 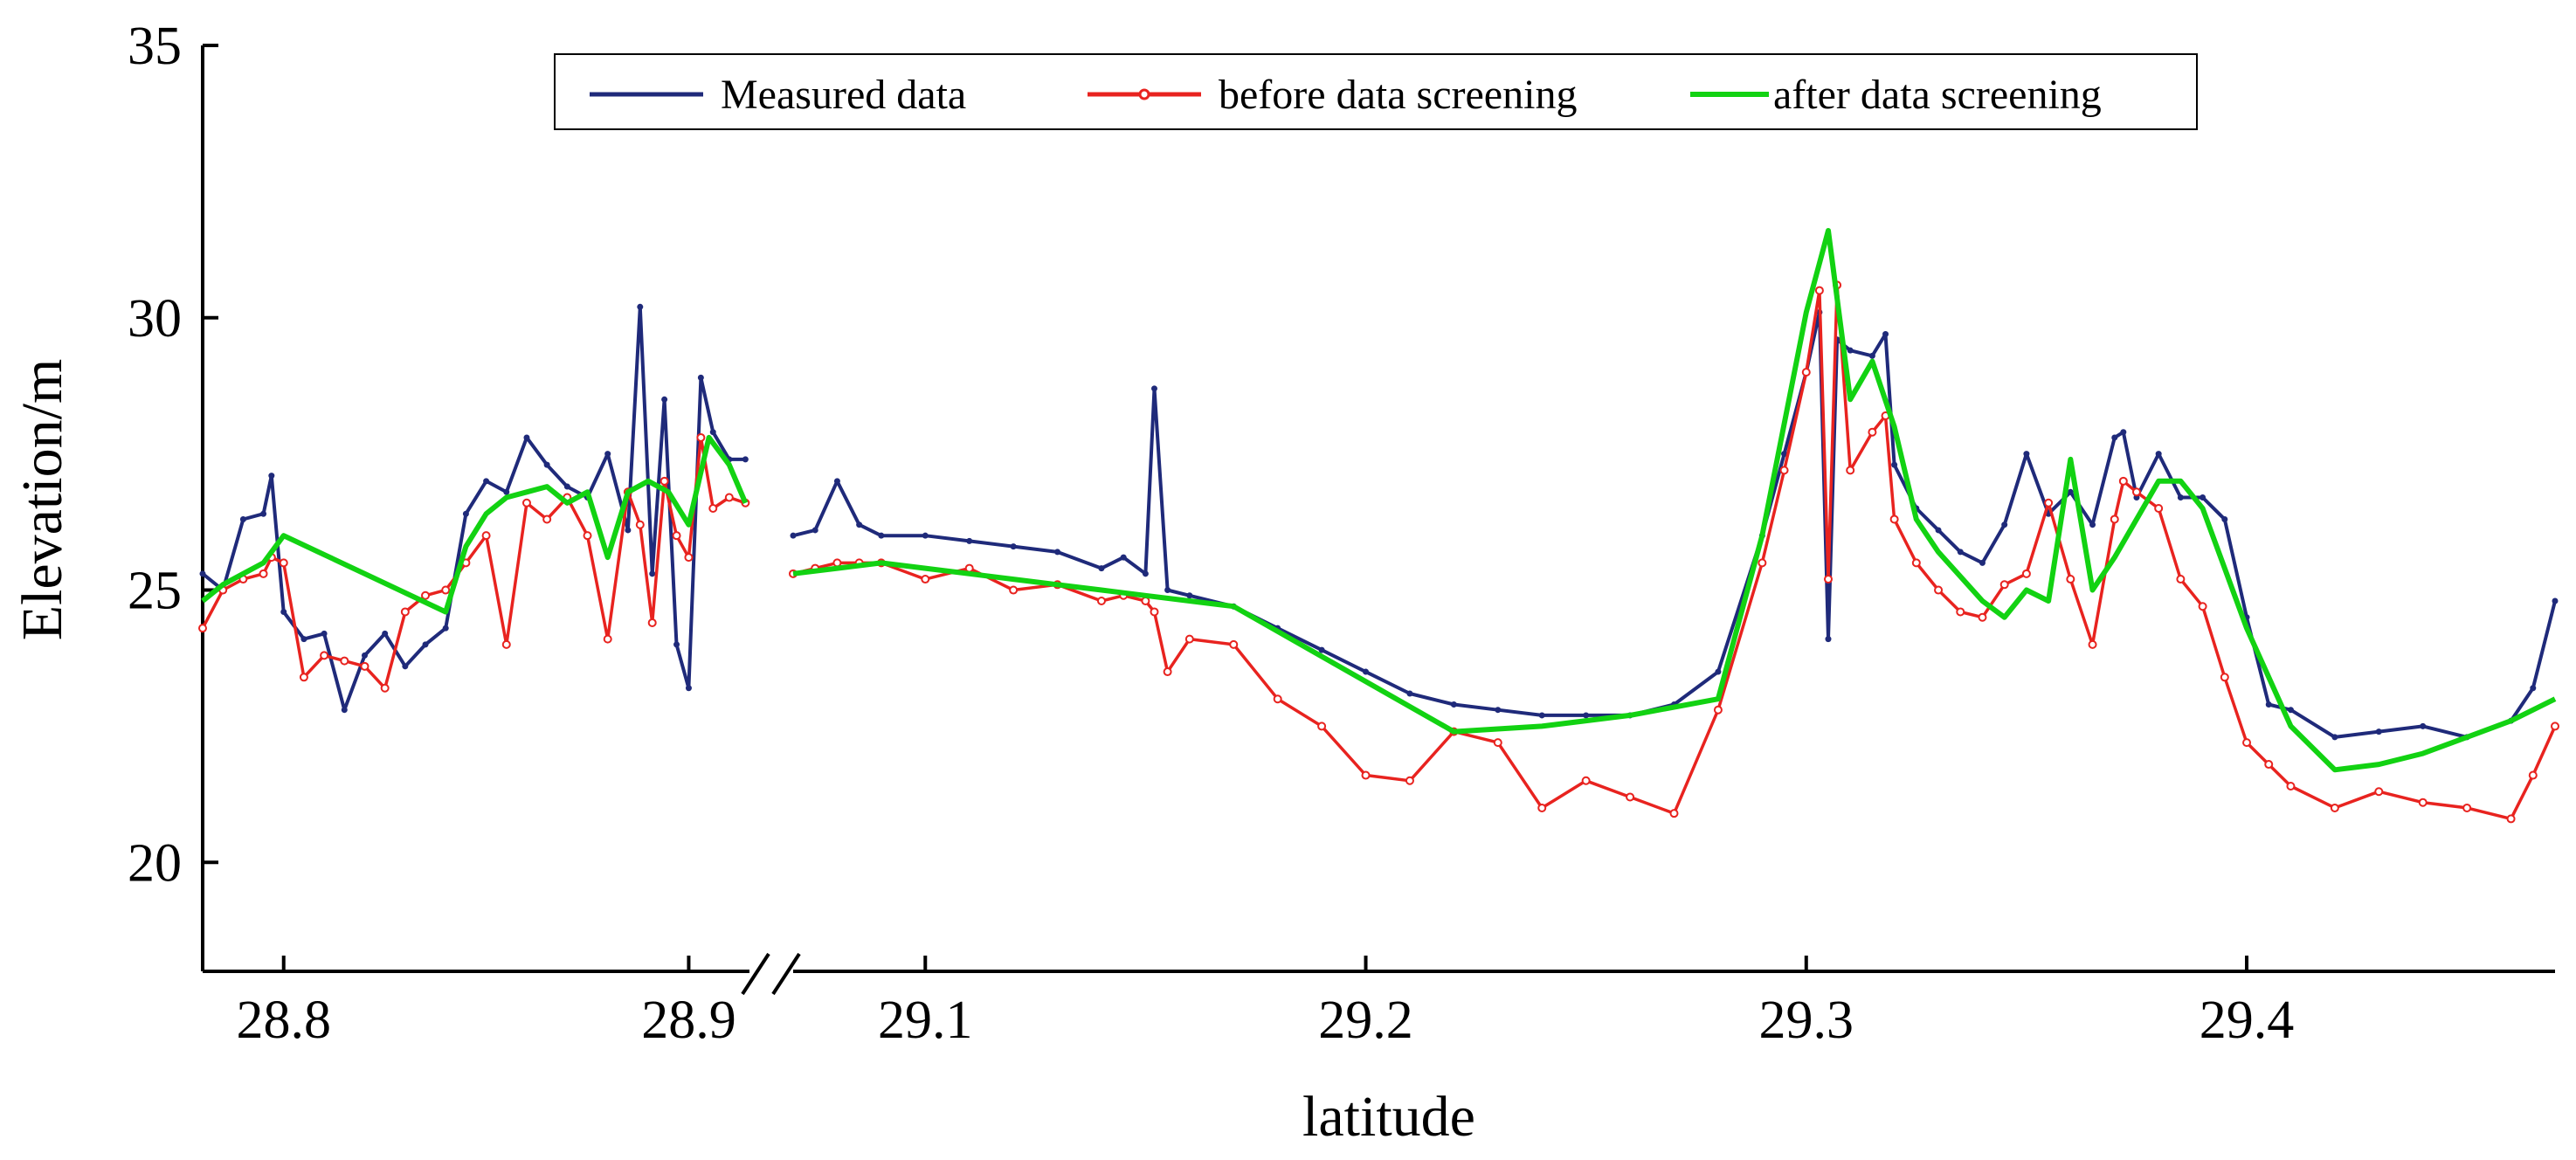 I want to click on legend-marker-before, so click(x=1144, y=94).